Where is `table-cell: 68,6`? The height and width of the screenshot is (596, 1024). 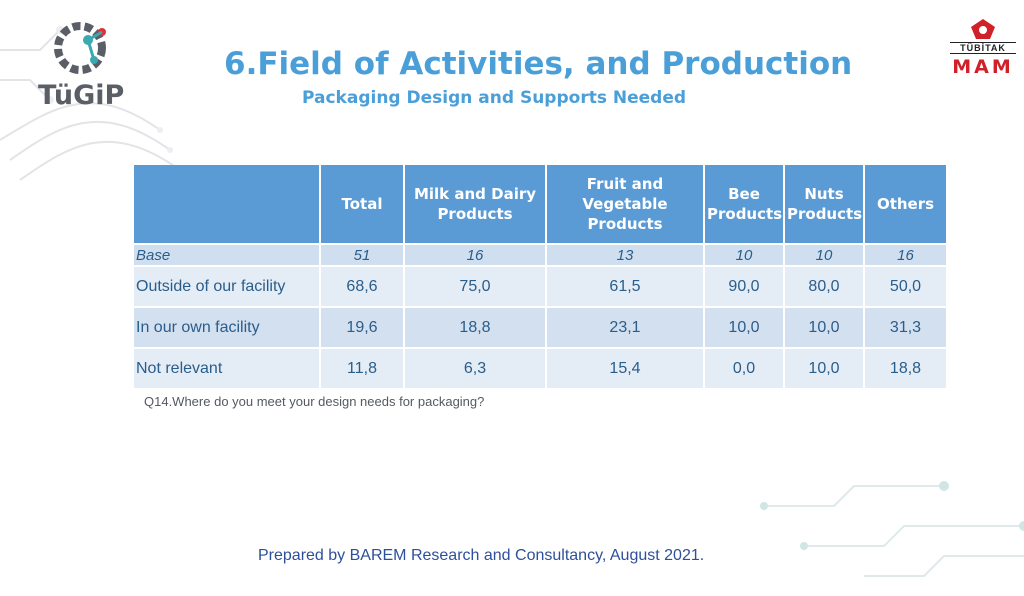 table-cell: 68,6 is located at coordinates (362, 286).